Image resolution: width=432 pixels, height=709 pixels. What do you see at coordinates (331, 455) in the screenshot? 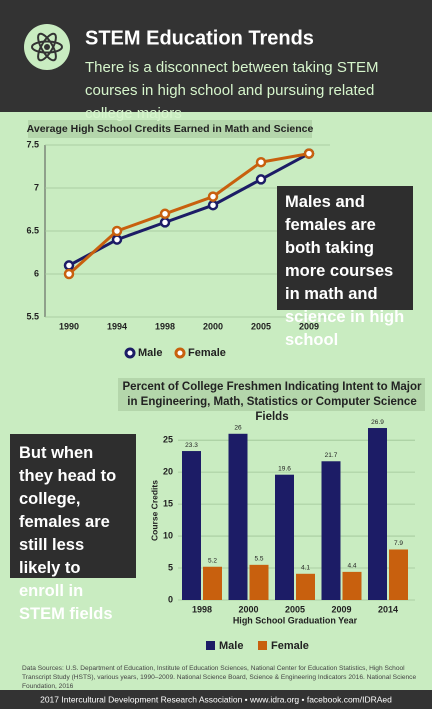
I see `data-label: 21.7` at bounding box center [331, 455].